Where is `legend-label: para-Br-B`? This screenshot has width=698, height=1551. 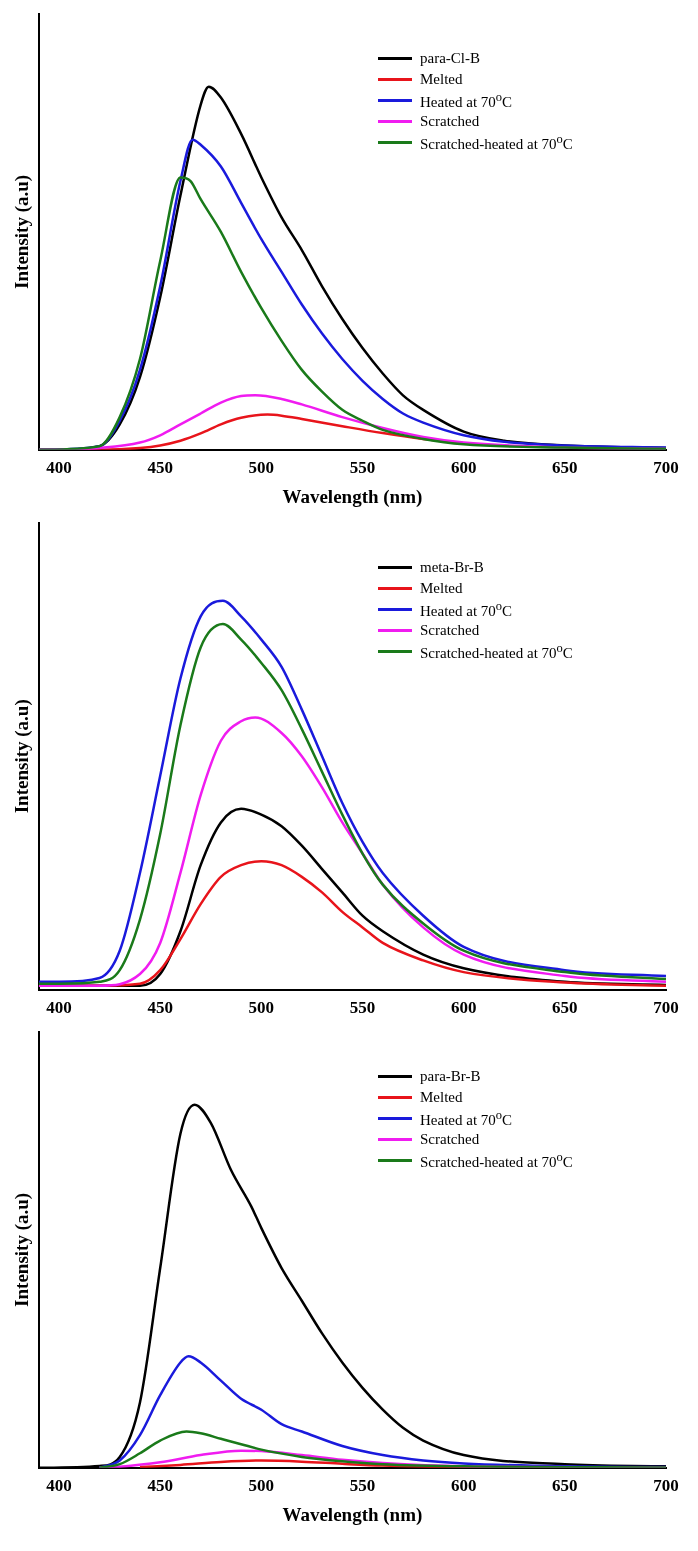
legend-label: para-Br-B is located at coordinates (450, 1076).